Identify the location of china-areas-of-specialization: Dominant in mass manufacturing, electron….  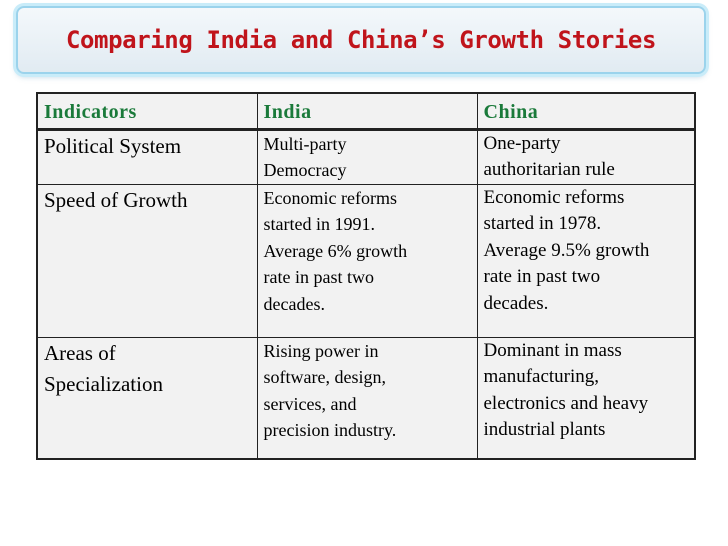
(566, 390).